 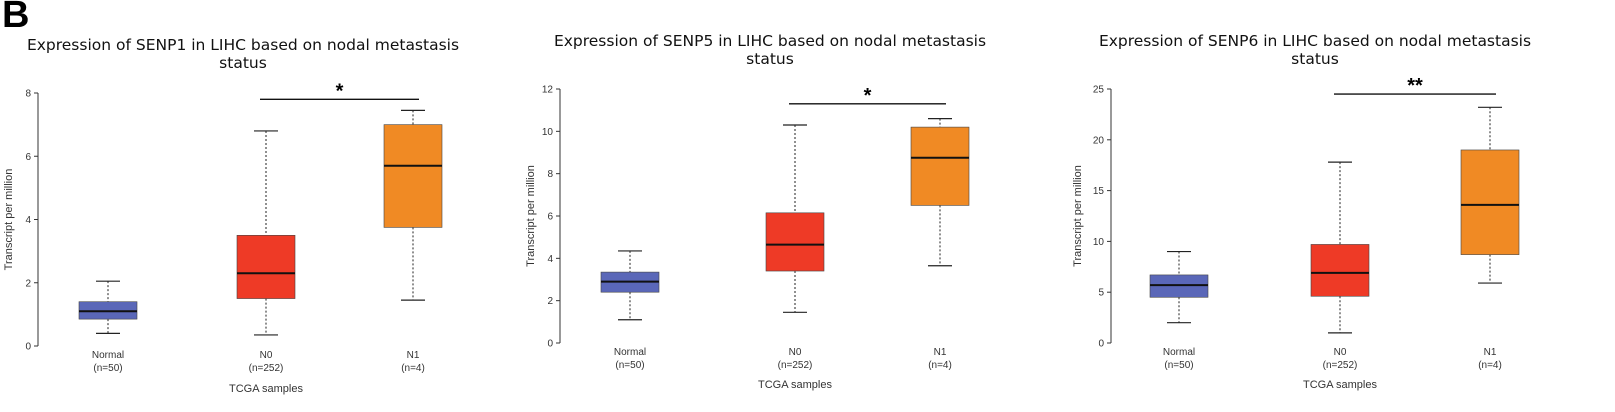 What do you see at coordinates (548, 90) in the screenshot?
I see `y-tick-label: 12` at bounding box center [548, 90].